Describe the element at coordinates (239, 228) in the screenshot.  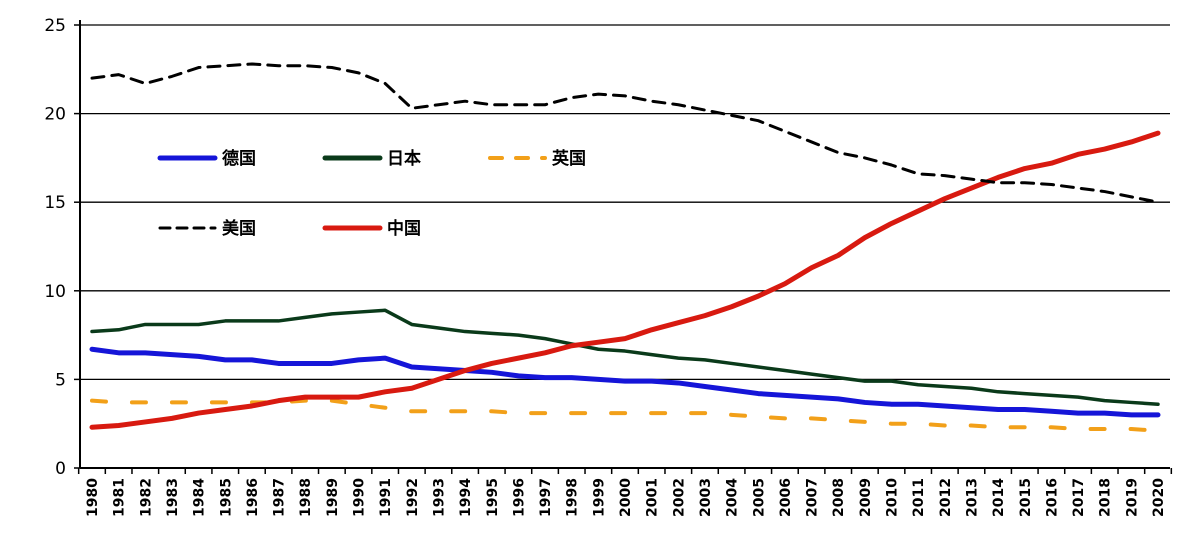
I see `legend-label: 美国` at that location.